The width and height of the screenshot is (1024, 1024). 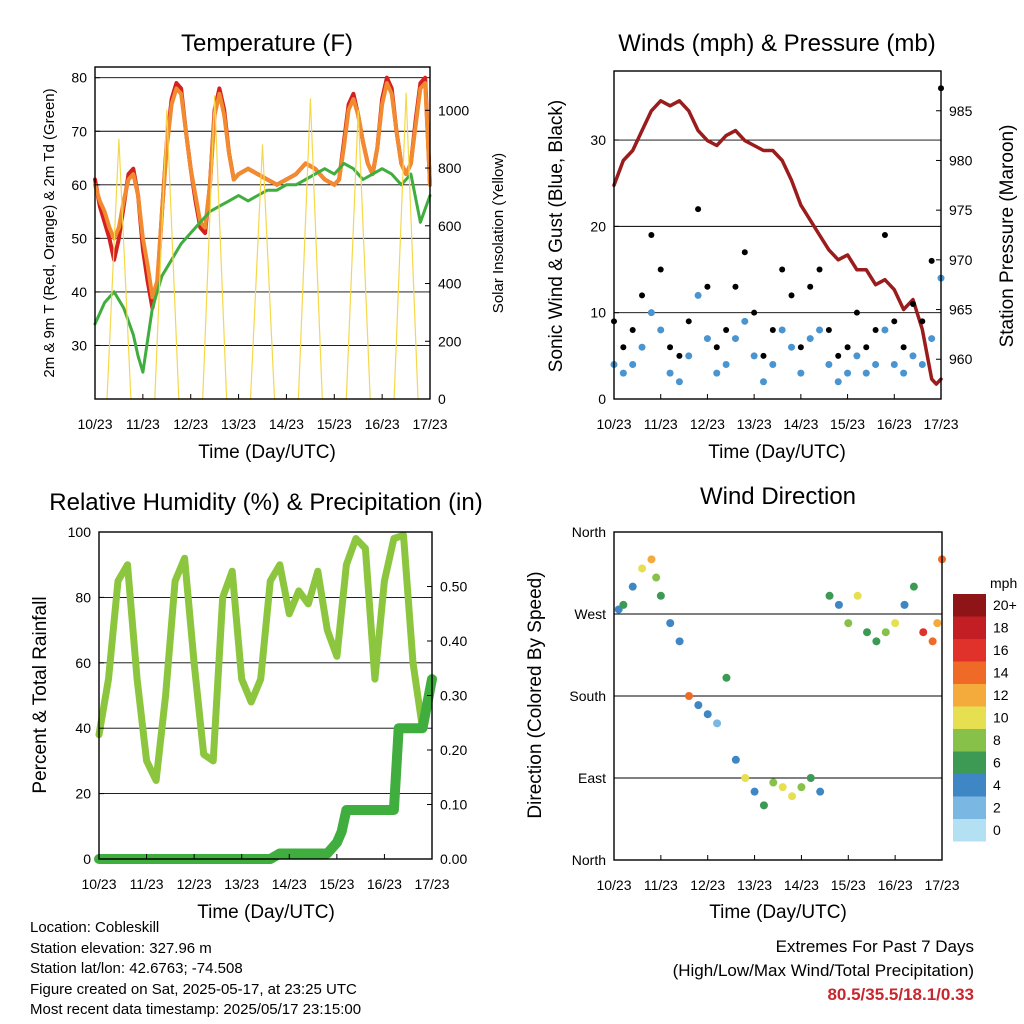 I want to click on legend-label: 16, so click(x=1001, y=650).